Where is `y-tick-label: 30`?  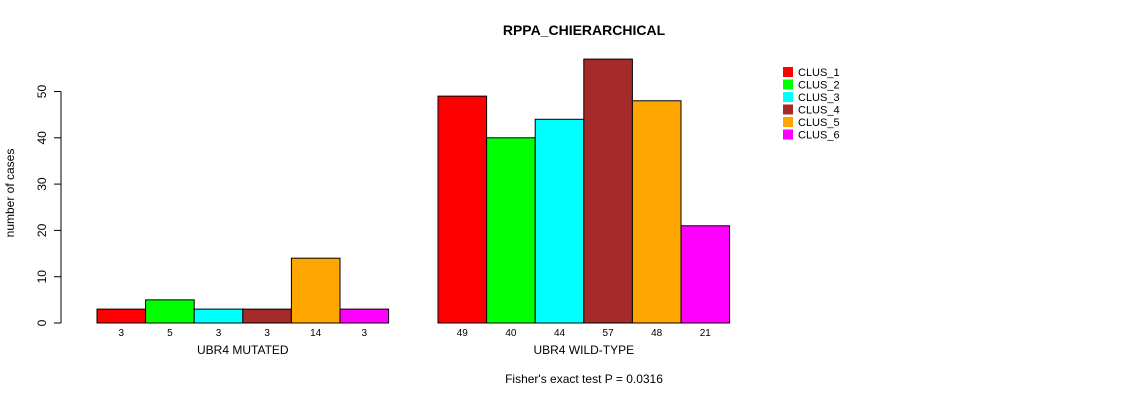
y-tick-label: 30 is located at coordinates (42, 184).